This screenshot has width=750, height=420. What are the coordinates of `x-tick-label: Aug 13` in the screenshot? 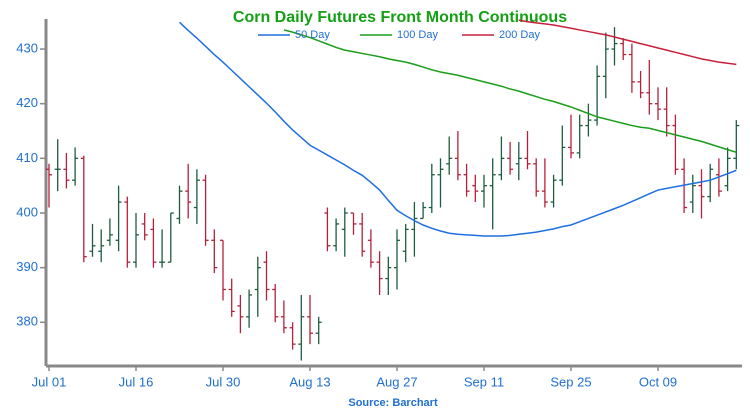 It's located at (309, 381).